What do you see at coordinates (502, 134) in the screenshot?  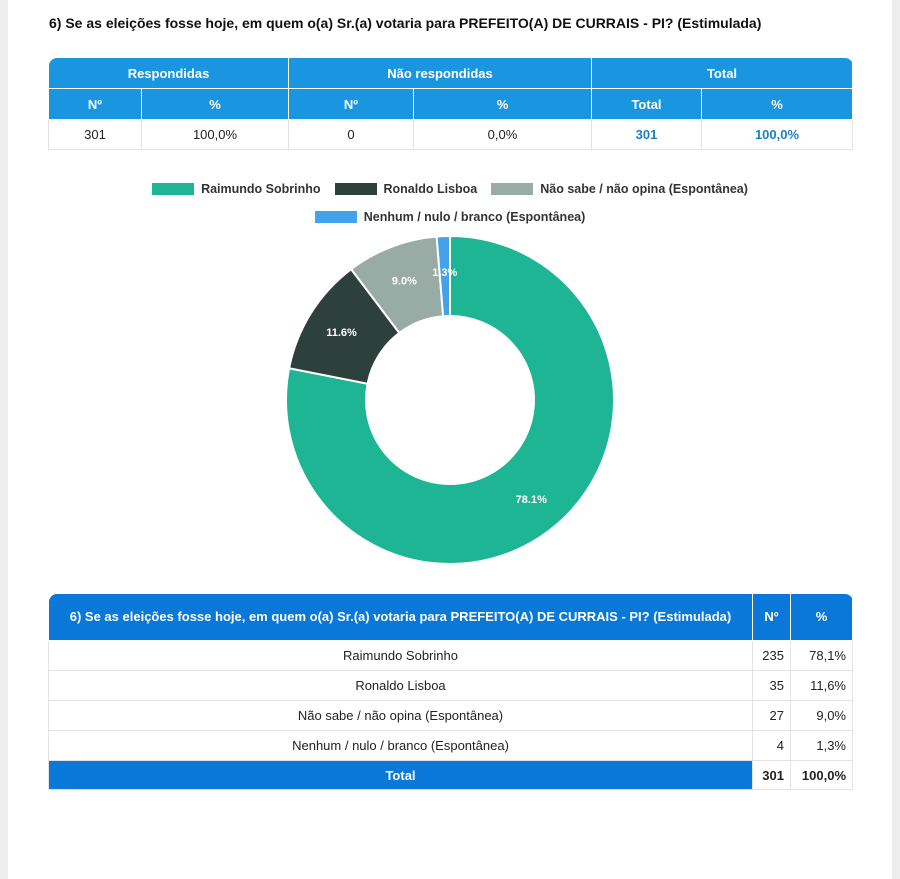 I see `summary-cell: 0,0%` at bounding box center [502, 134].